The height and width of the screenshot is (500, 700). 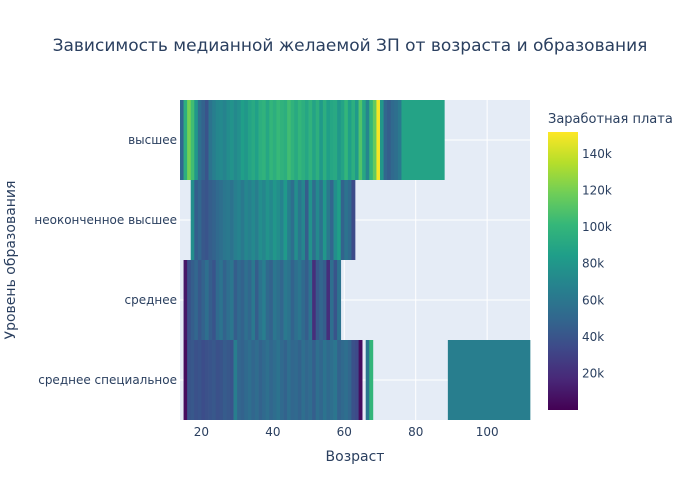 I want to click on colorbar-tick-label: 20k, so click(x=593, y=373).